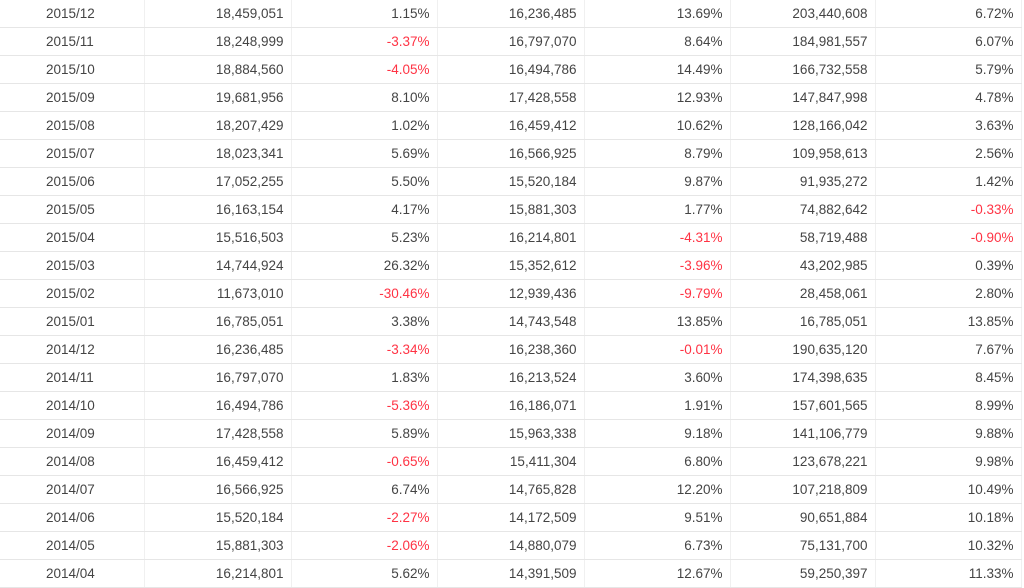 The width and height of the screenshot is (1024, 588). What do you see at coordinates (364, 125) in the screenshot?
I see `mom-change-cell: 1.02%` at bounding box center [364, 125].